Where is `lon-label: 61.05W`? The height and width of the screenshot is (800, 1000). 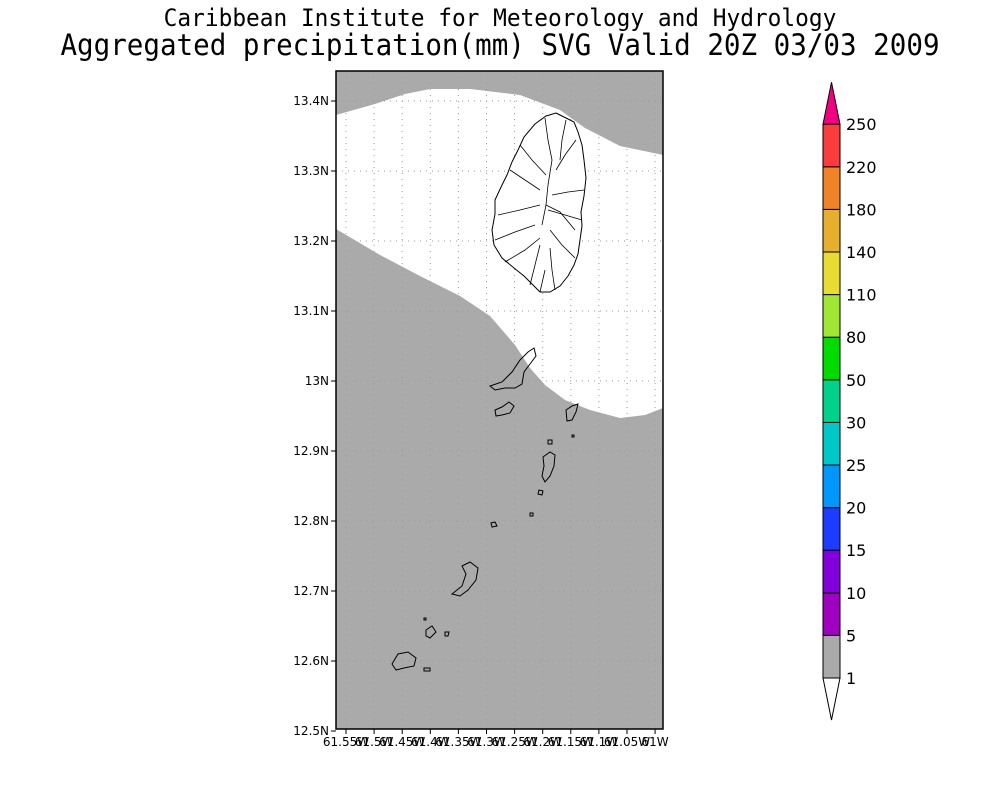
lon-label: 61.05W is located at coordinates (627, 742).